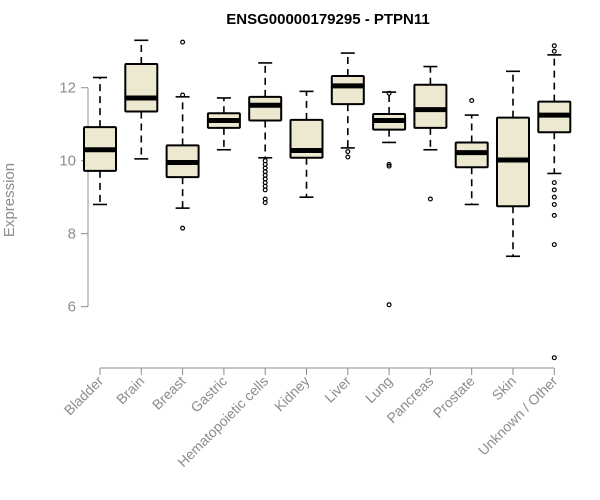 The height and width of the screenshot is (500, 600). Describe the element at coordinates (306, 144) in the screenshot. I see `box-kidney` at that location.